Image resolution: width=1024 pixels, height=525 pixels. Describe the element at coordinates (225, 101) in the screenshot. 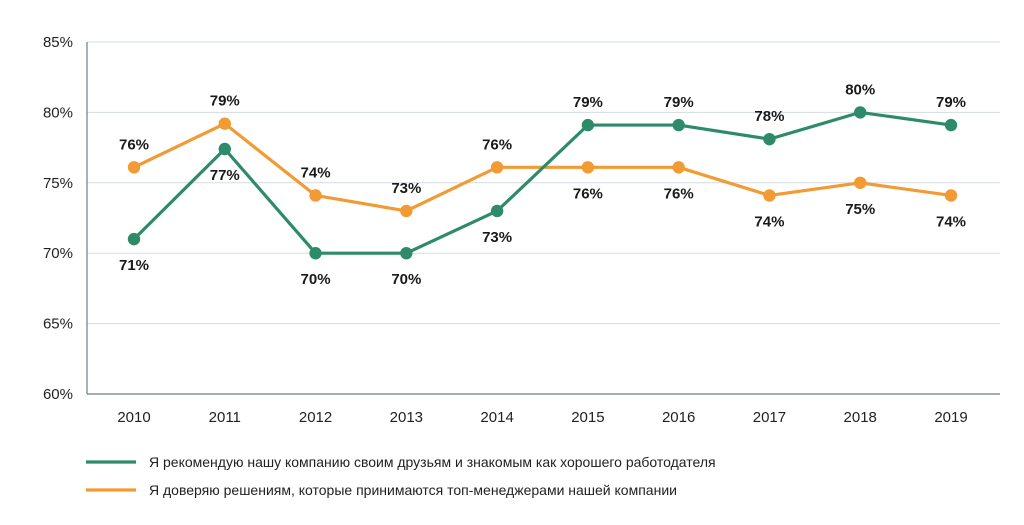

I see `data-label-orange: 79%` at that location.